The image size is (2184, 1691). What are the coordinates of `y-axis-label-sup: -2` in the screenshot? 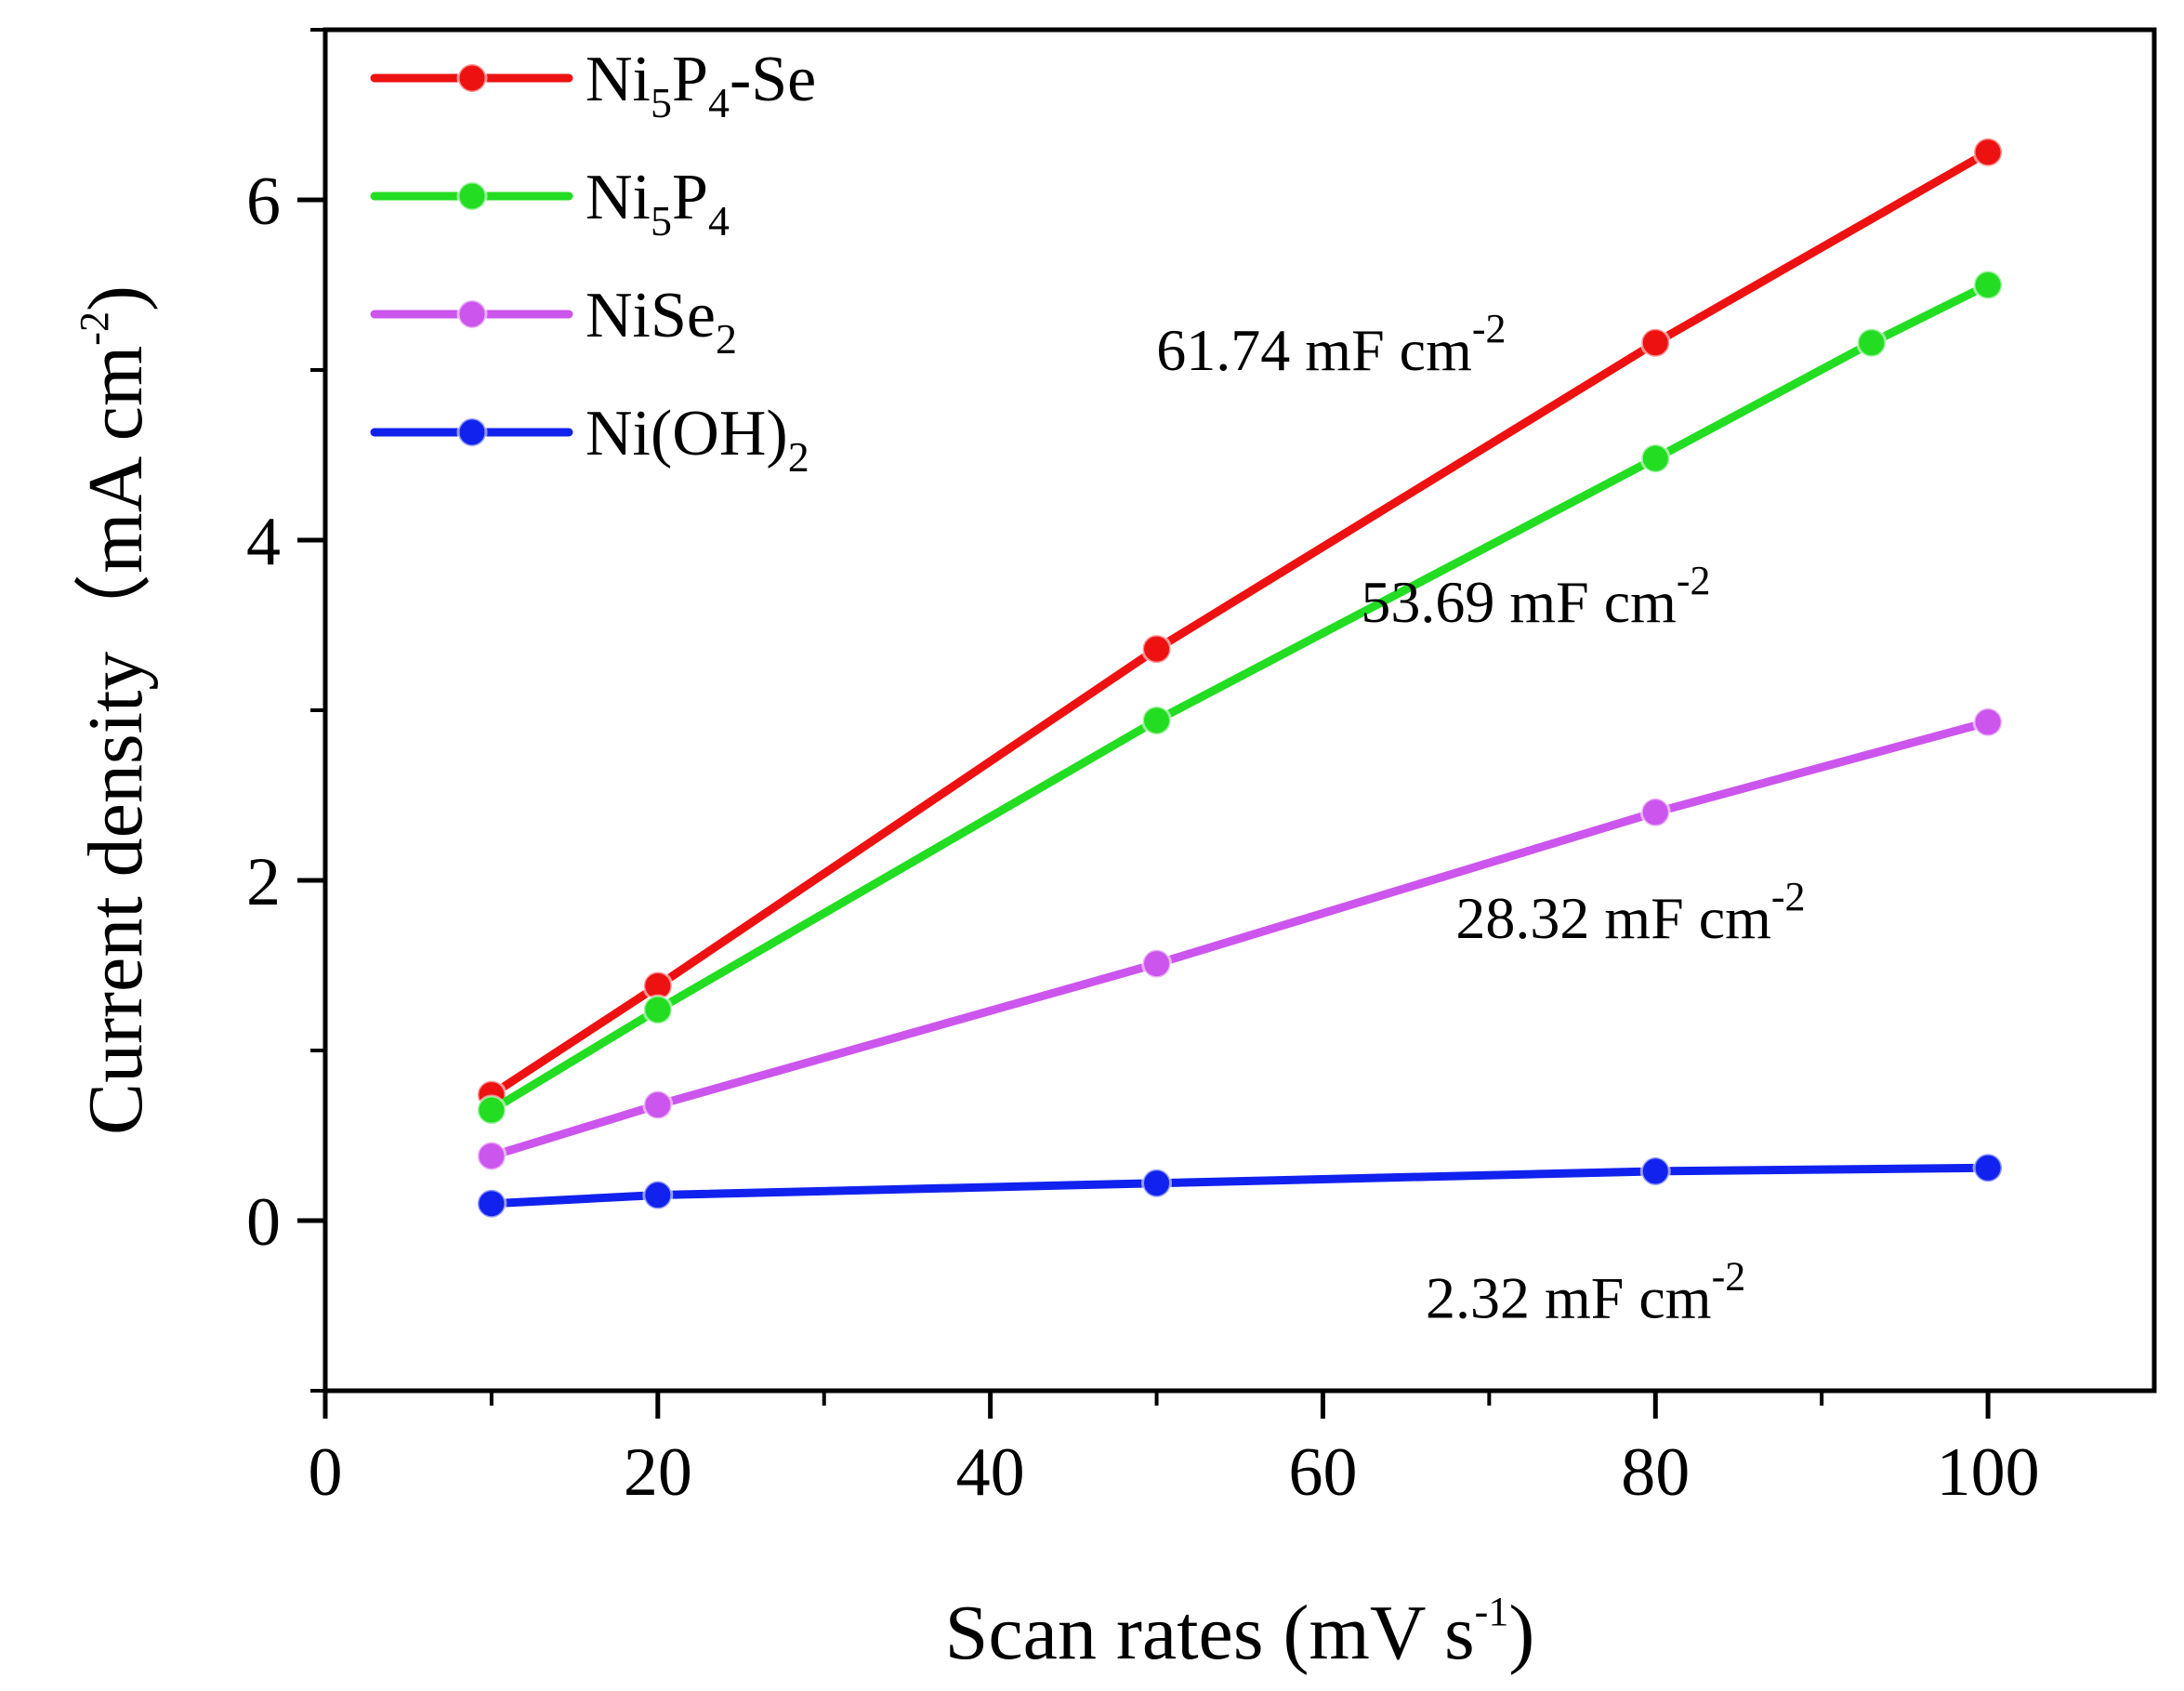 It's located at (94, 329).